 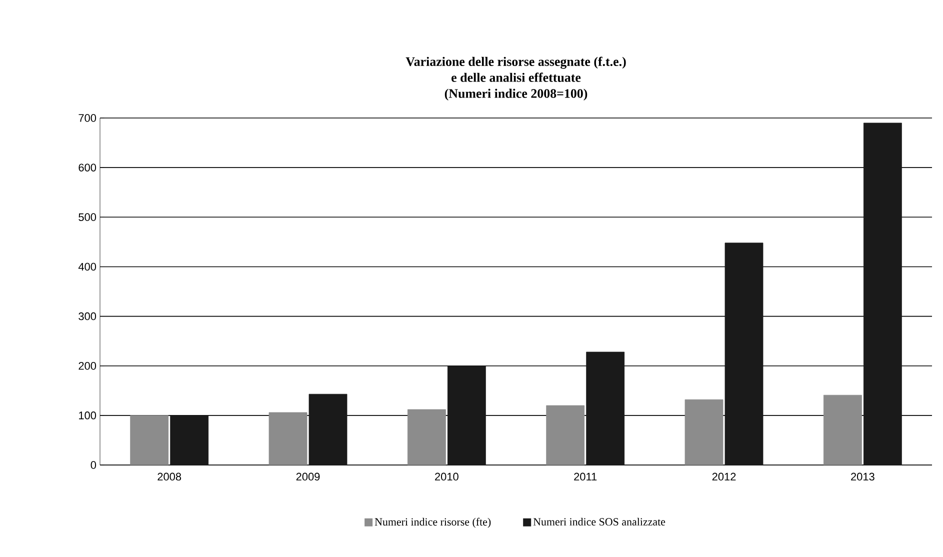 What do you see at coordinates (87, 316) in the screenshot?
I see `y-tick-label: 300` at bounding box center [87, 316].